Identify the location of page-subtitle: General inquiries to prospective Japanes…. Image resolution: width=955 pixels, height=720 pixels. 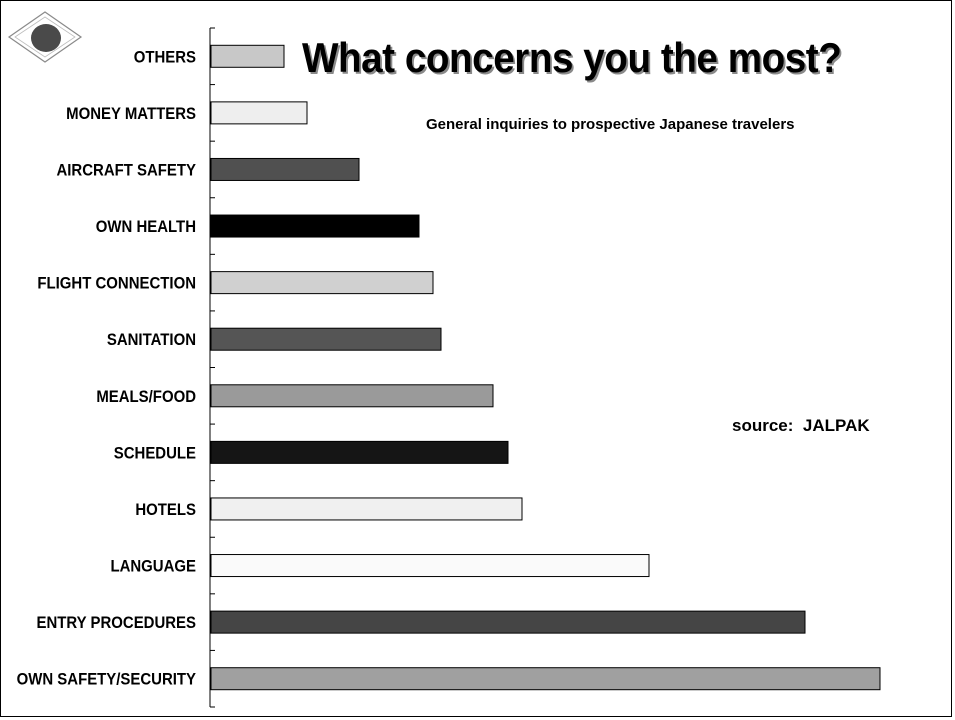
(610, 124).